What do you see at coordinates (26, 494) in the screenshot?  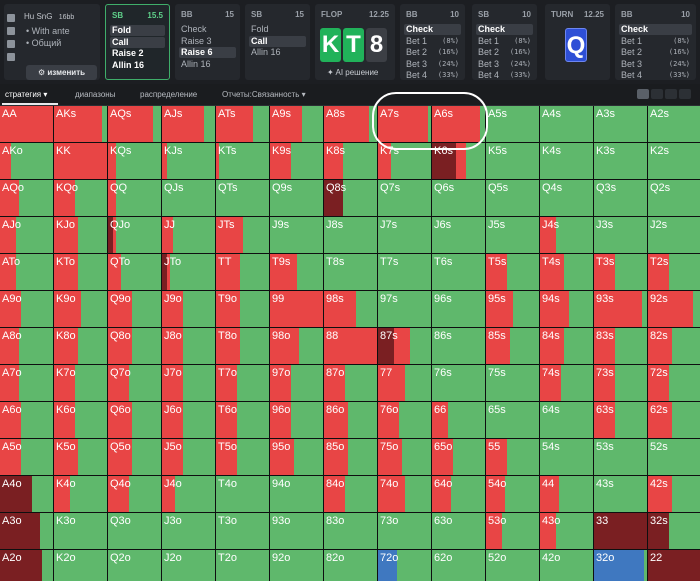 I see `hand-cell-A4o: A4o` at bounding box center [26, 494].